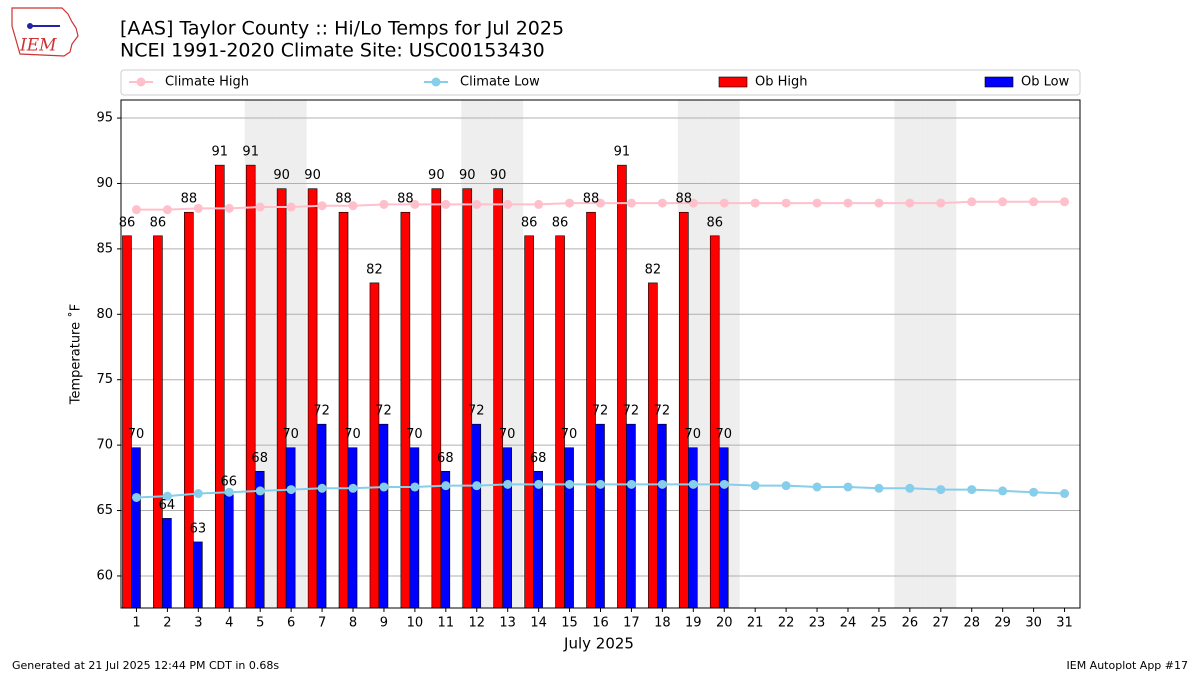  What do you see at coordinates (786, 623) in the screenshot?
I see `x-tick-label: 22` at bounding box center [786, 623].